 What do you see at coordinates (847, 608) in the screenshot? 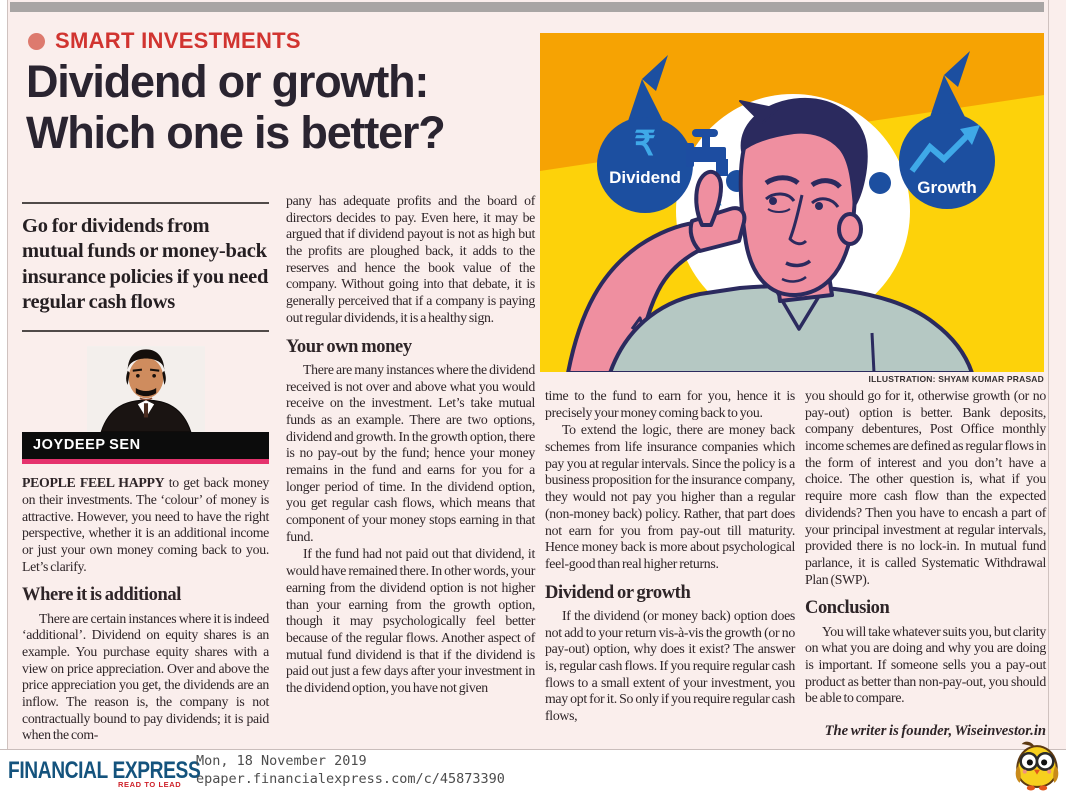
I see `subhead-conclusion: Conclusion` at bounding box center [847, 608].